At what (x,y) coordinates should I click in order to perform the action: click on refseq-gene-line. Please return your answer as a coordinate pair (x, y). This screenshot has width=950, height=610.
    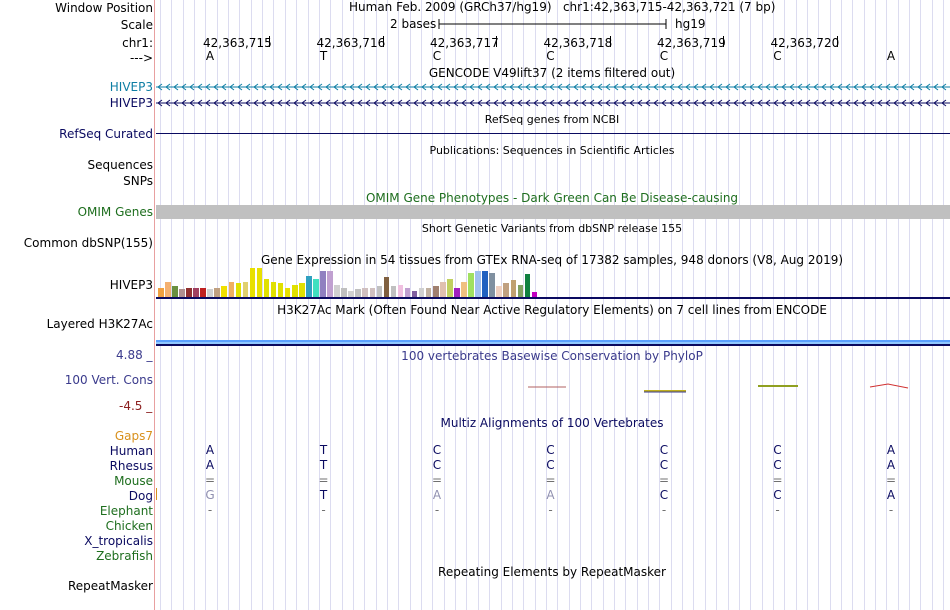
    Looking at the image, I should click on (553, 133).